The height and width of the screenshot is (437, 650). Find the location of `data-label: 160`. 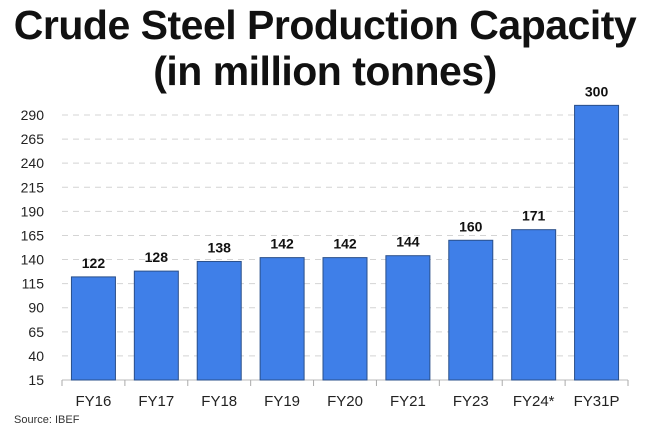

data-label: 160 is located at coordinates (471, 226).